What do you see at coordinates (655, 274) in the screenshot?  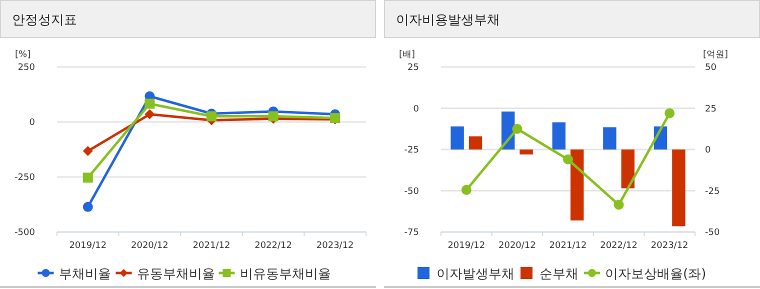 I see `legend-label: 이자보상배율(좌)` at bounding box center [655, 274].